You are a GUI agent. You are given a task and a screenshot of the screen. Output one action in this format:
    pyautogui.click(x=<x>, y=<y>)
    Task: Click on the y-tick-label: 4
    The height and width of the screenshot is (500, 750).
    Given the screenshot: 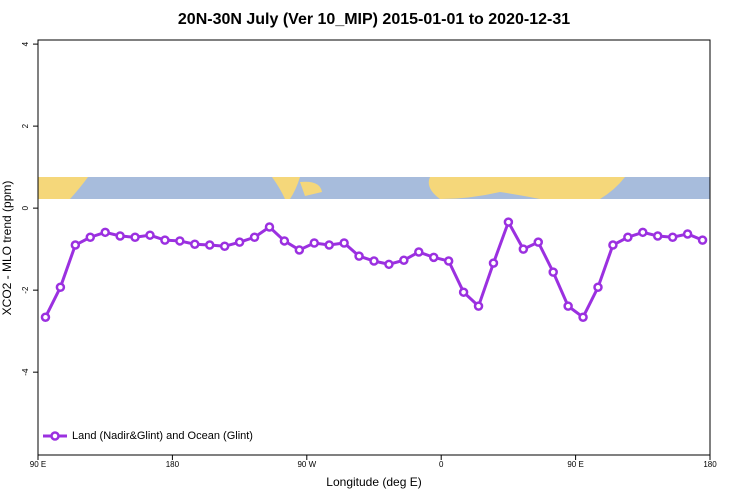 What is the action you would take?
    pyautogui.click(x=25, y=43)
    